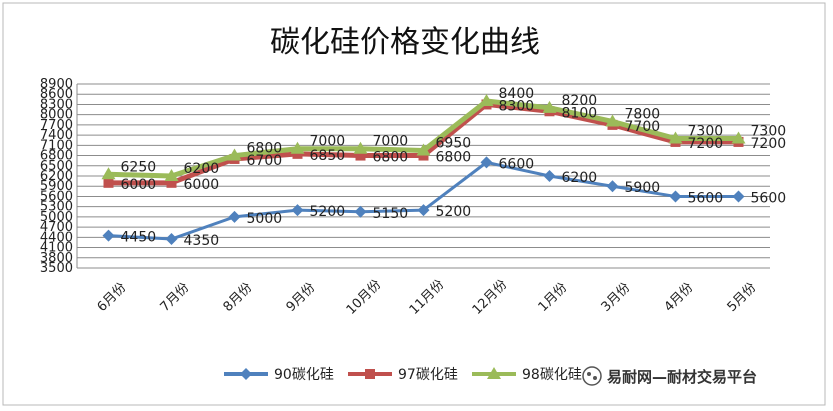 The height and width of the screenshot is (411, 833). What do you see at coordinates (517, 164) in the screenshot?
I see `data-label: 6600` at bounding box center [517, 164].